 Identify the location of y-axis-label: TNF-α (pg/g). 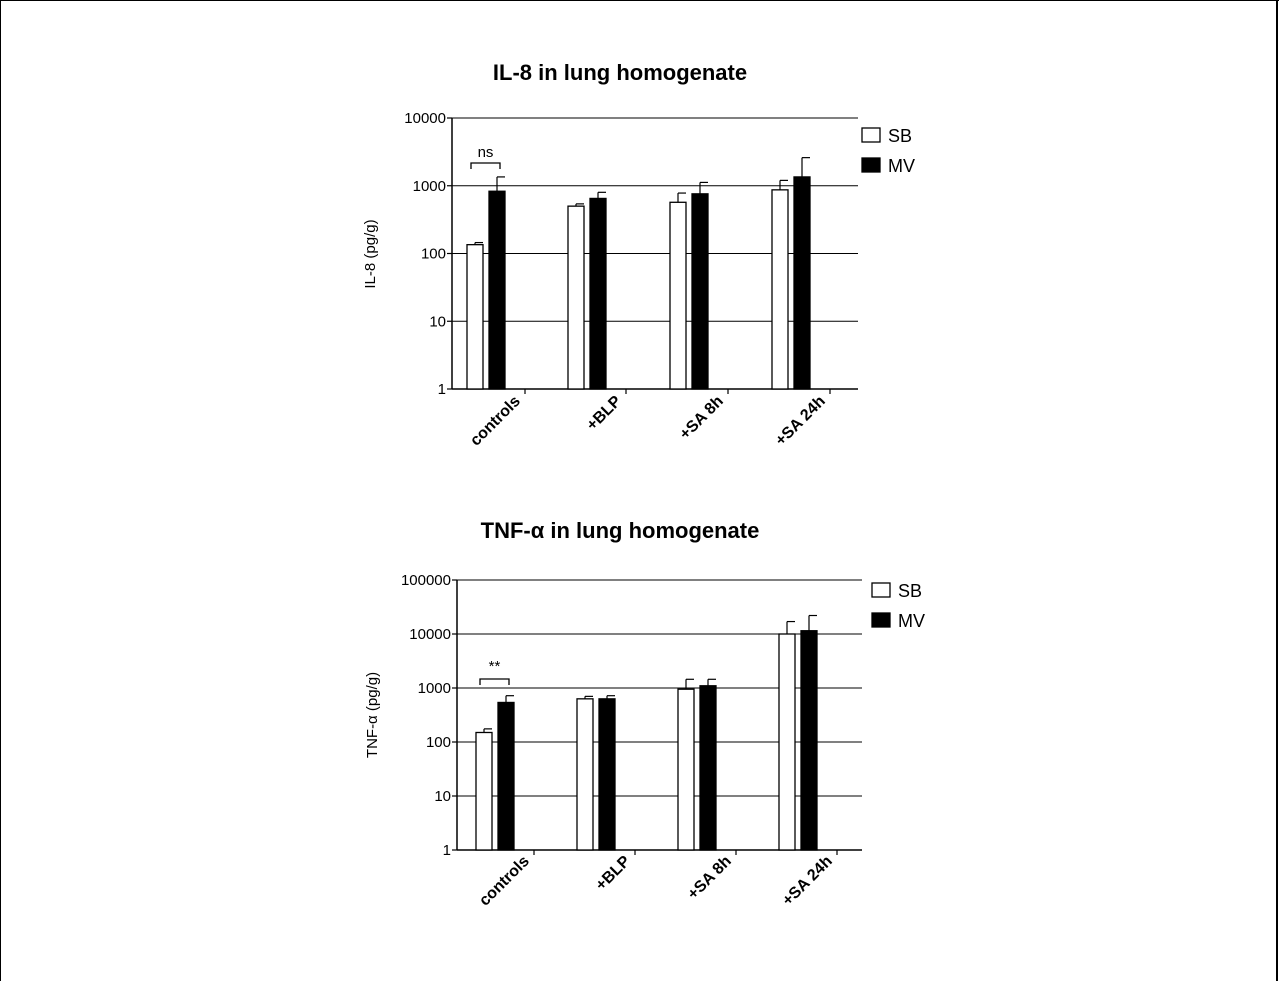
(372, 715).